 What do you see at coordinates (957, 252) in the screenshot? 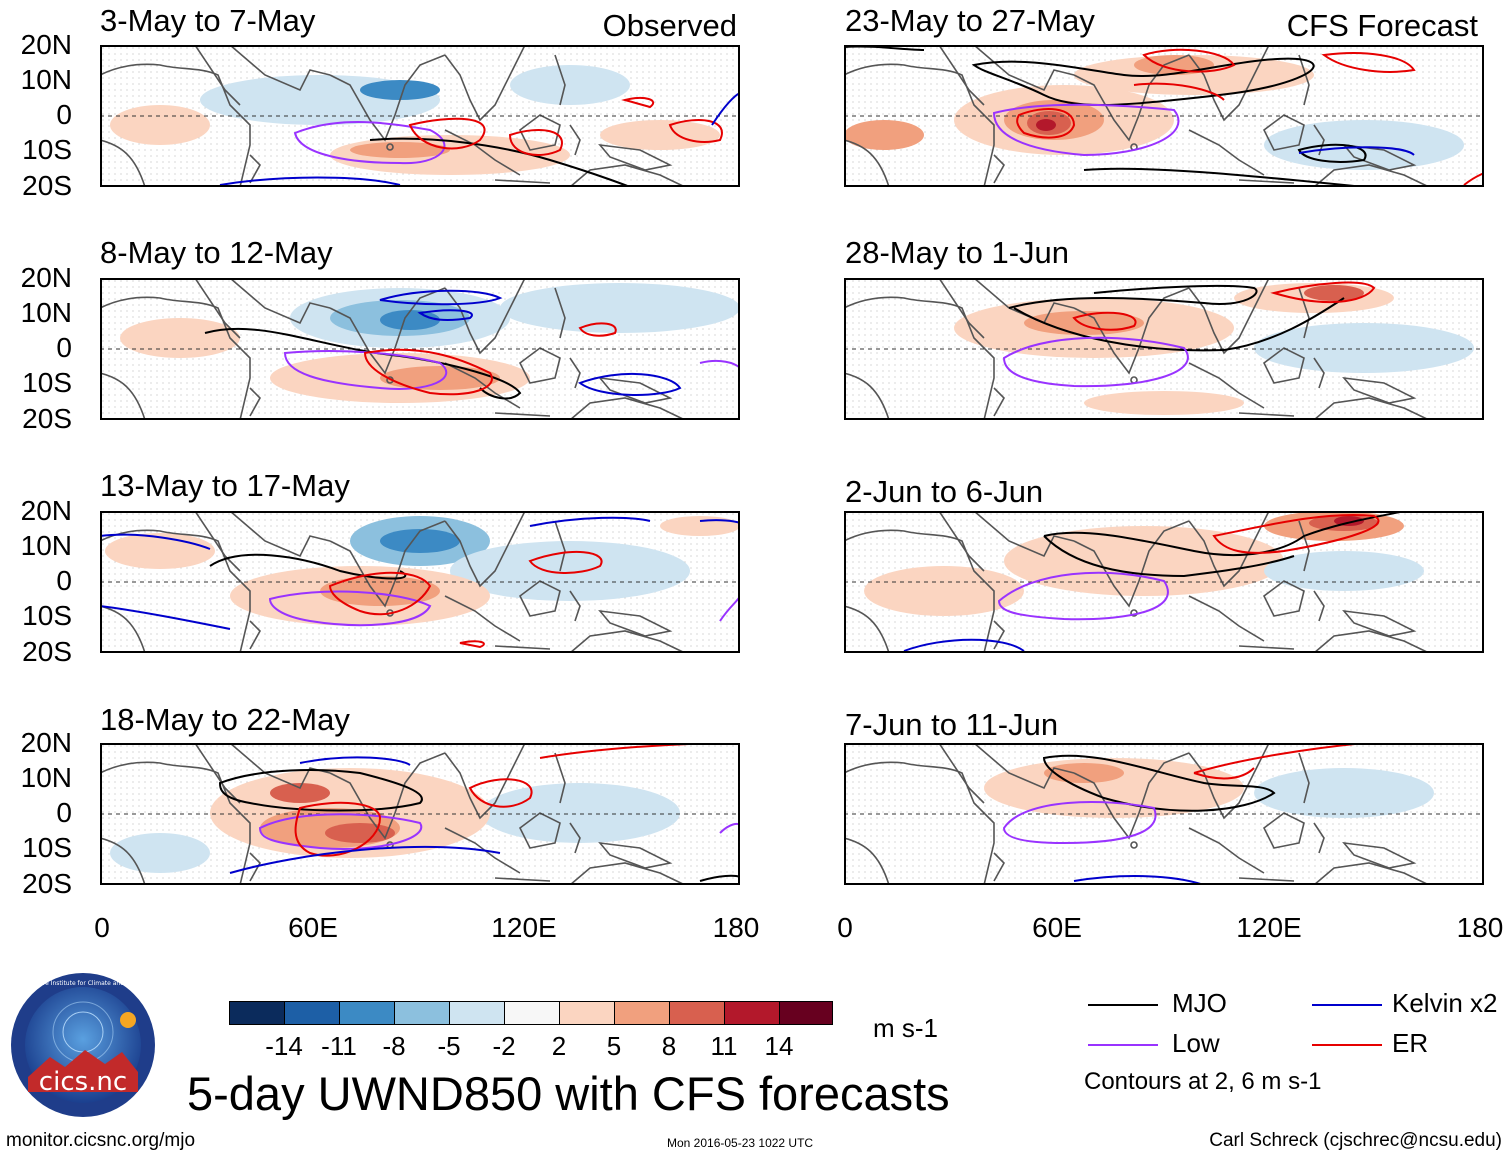
I see `panel-title-forecast-2: 28-May to 1-Jun` at bounding box center [957, 252].